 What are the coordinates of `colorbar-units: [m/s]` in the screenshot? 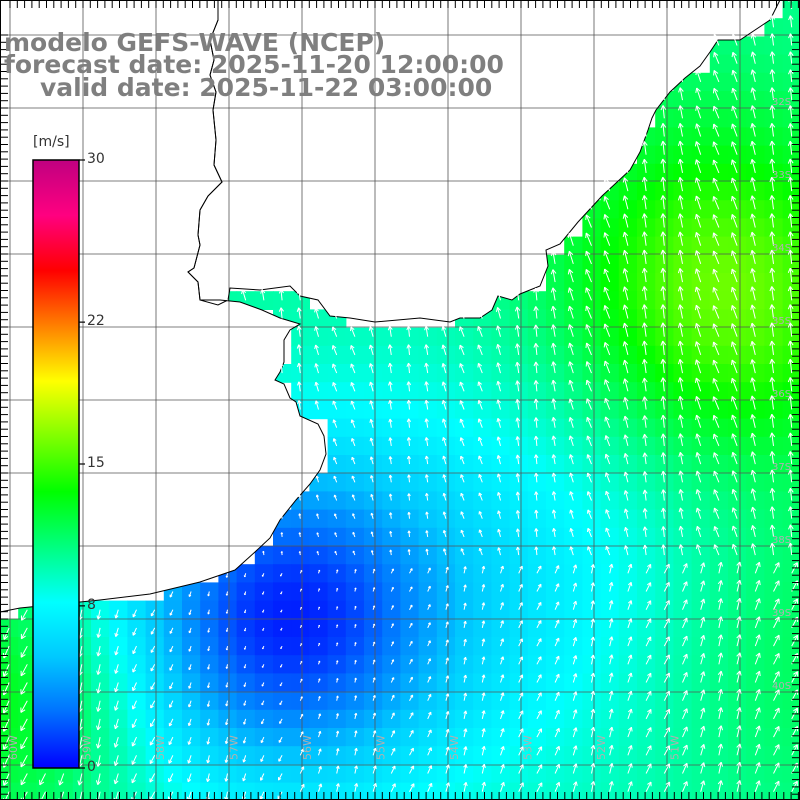 It's located at (51, 142).